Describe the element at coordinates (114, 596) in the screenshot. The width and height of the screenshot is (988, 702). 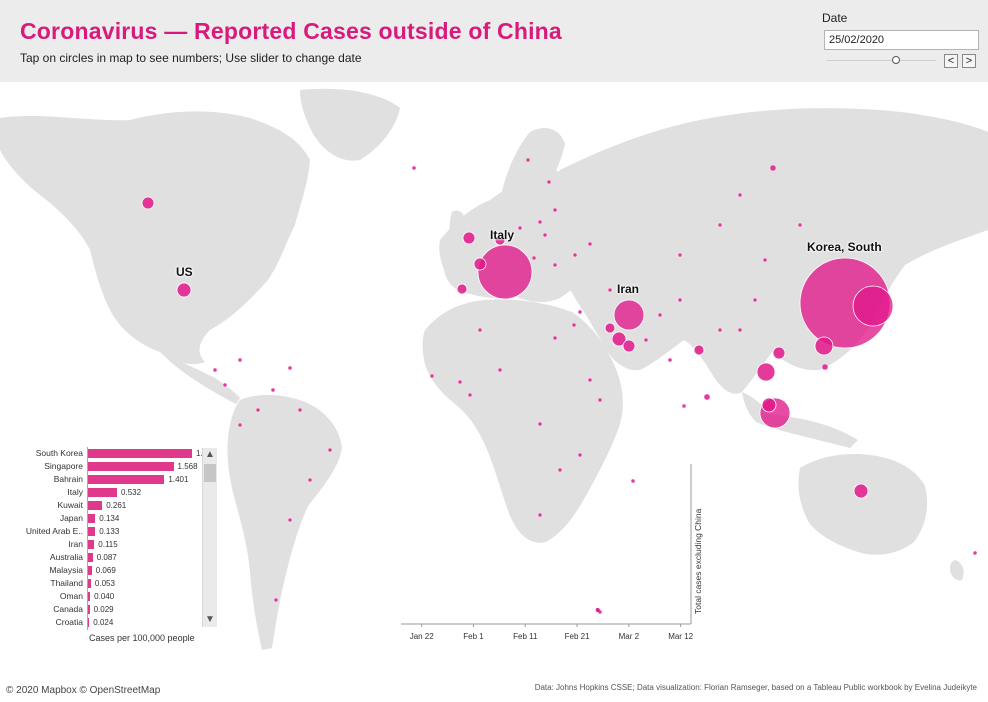
I see `bar-row: Oman 0.040` at that location.